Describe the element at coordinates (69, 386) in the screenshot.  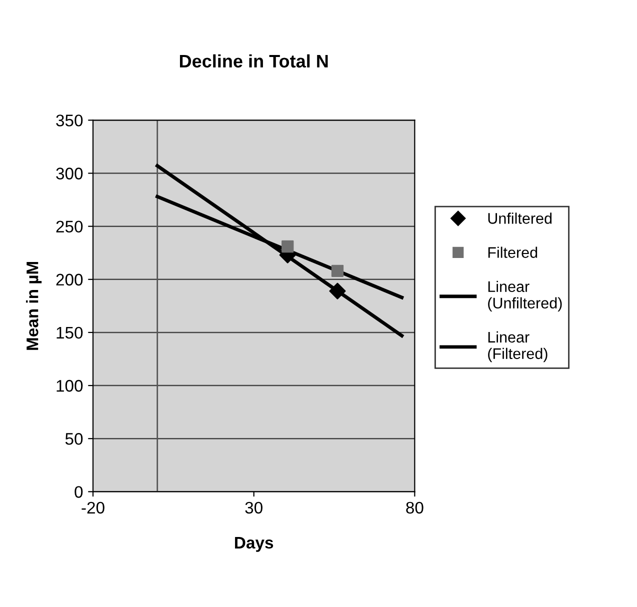
I see `y-tick-label: 100` at that location.